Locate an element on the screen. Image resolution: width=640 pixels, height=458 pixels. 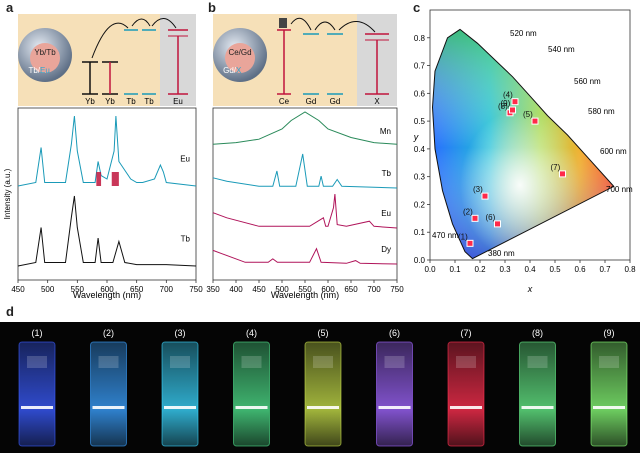
x-axis-label-c: x is located at coordinates (530, 289).